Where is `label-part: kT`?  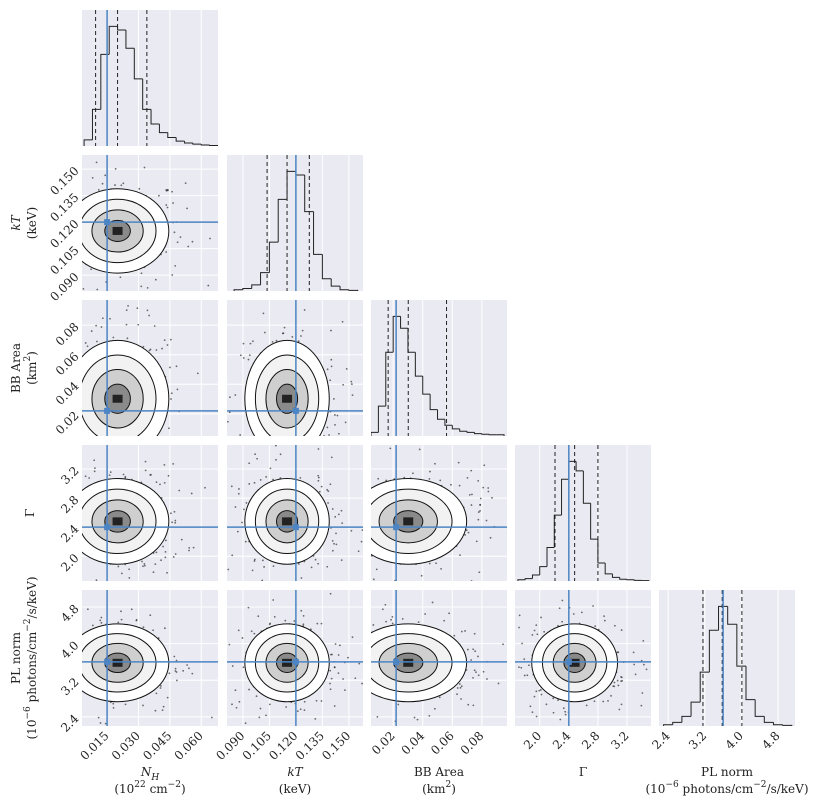 label-part: kT is located at coordinates (295, 772).